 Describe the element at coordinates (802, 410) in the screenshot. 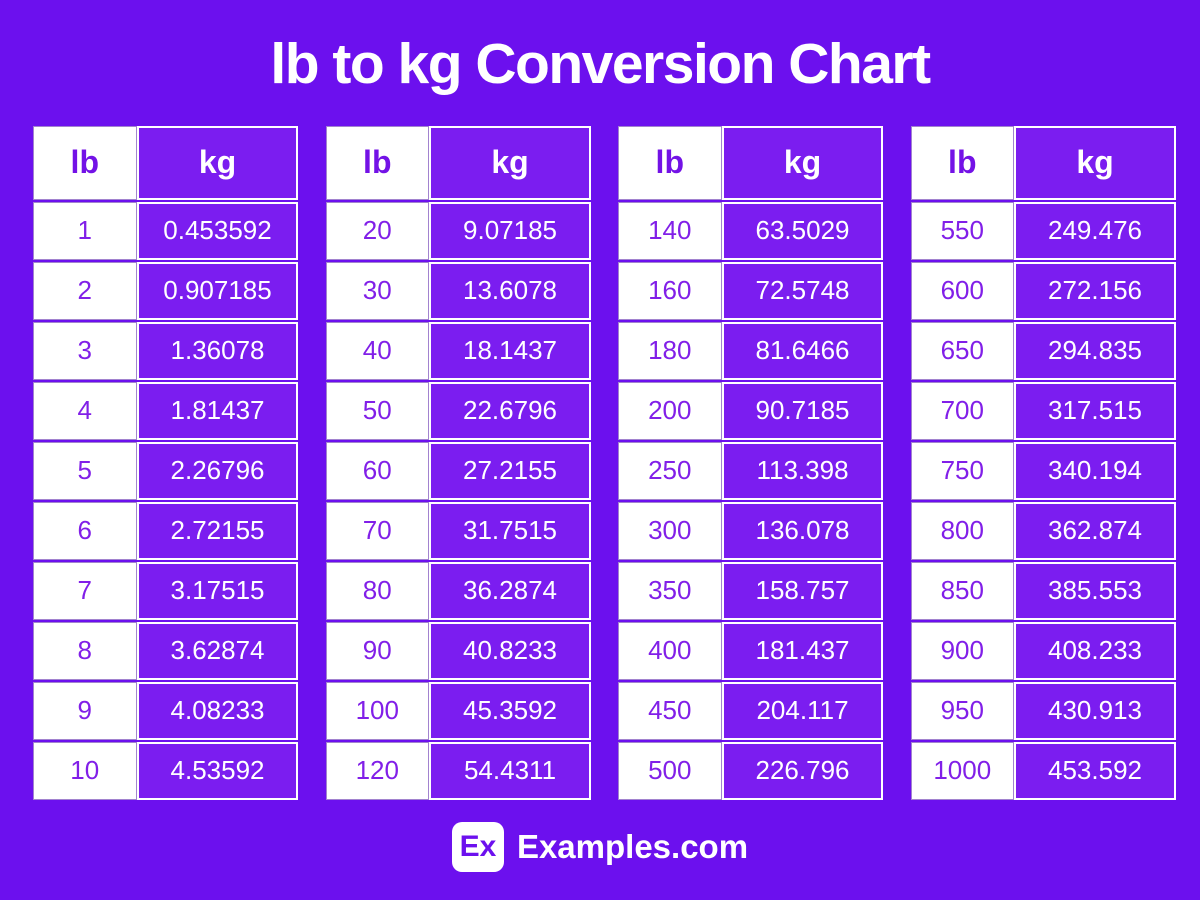

I see `kg-value-cell: 90.7185` at that location.